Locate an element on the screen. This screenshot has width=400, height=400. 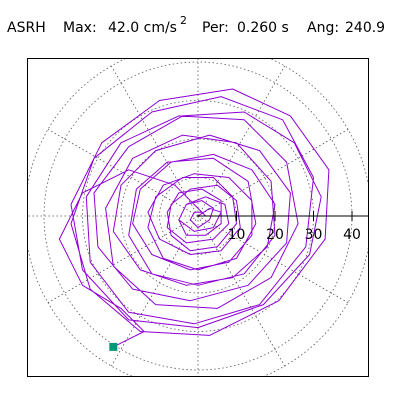
end-marker-group is located at coordinates (113, 346).